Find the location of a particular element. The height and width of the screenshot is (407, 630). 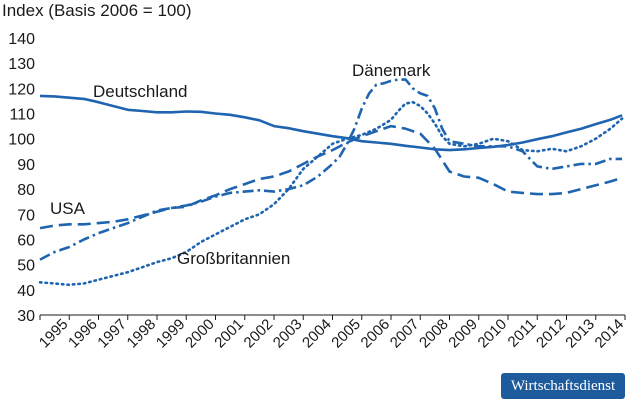

x-tick-label: 1999 is located at coordinates (171, 334).